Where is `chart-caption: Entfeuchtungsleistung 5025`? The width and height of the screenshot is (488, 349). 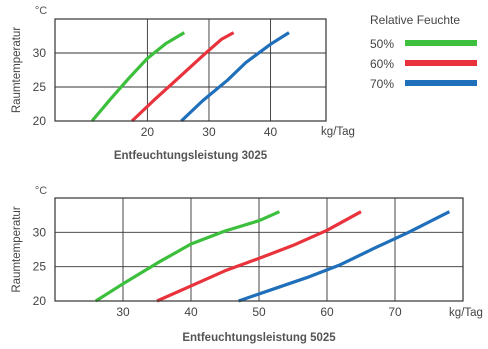
chart-caption: Entfeuchtungsleistung 5025 is located at coordinates (259, 338).